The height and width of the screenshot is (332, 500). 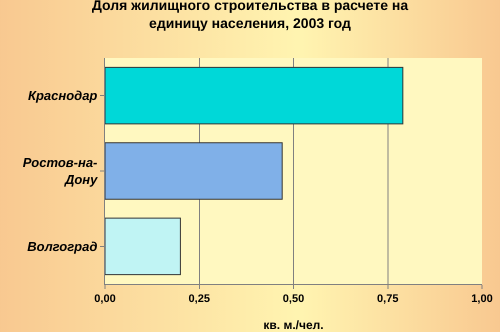 I want to click on x-tick-label: 0,75, so click(x=387, y=299).